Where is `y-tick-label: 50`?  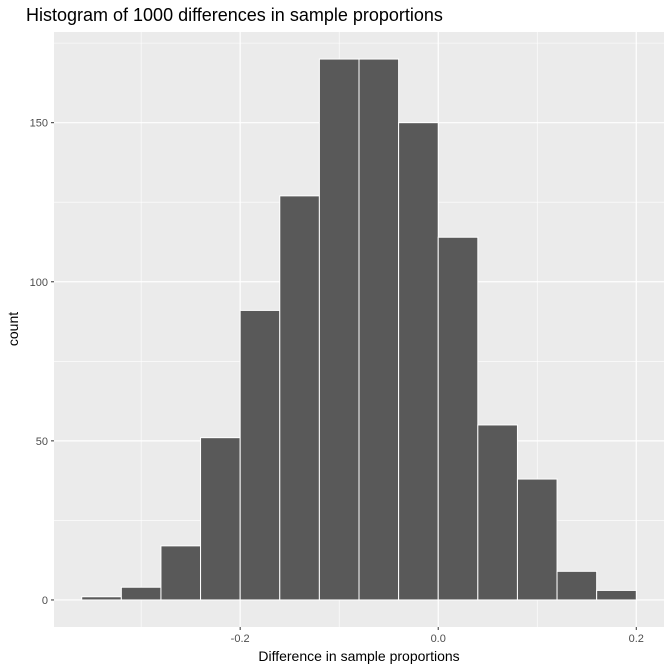 y-tick-label: 50 is located at coordinates (42, 442).